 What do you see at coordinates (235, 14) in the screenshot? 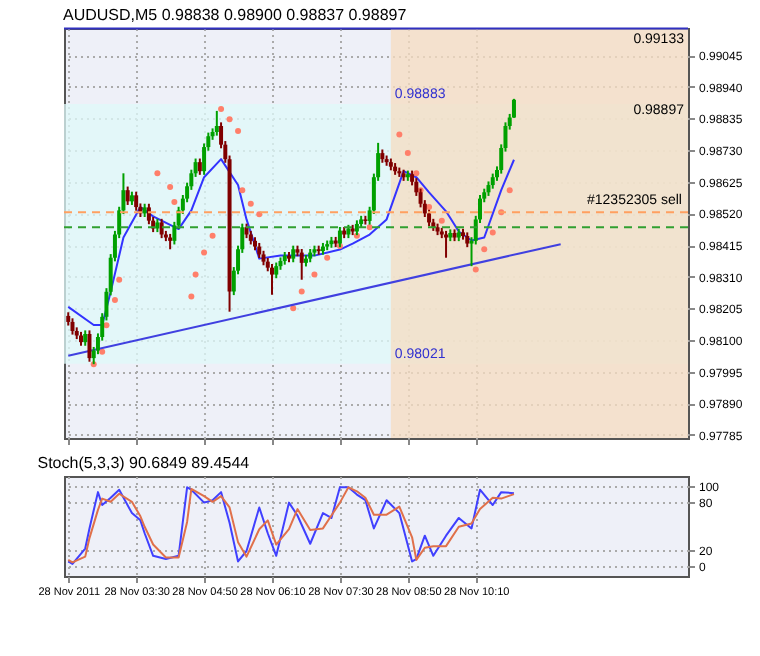
I see `chart-title: AUDUSD,M5 0.98838 0.98900 0.98837 0.98897` at bounding box center [235, 14].